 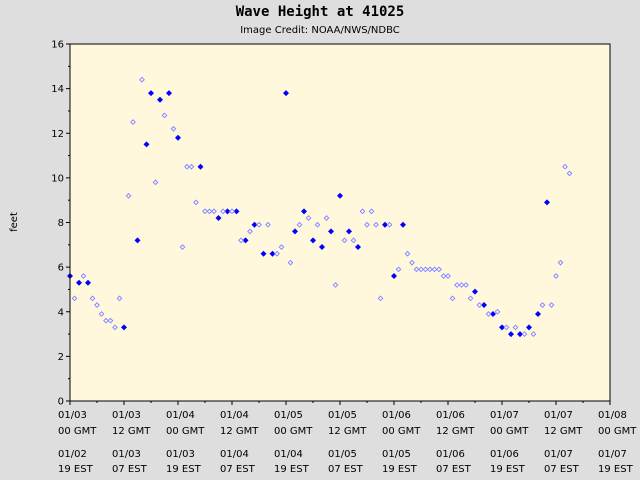 I want to click on y-tick-label: 12, so click(x=57, y=134).